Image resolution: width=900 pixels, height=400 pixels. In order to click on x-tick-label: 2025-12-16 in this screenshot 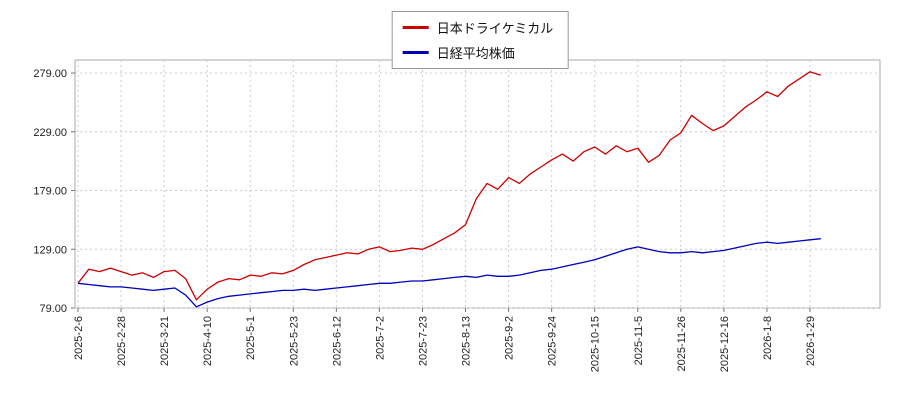, I will do `click(725, 344)`.